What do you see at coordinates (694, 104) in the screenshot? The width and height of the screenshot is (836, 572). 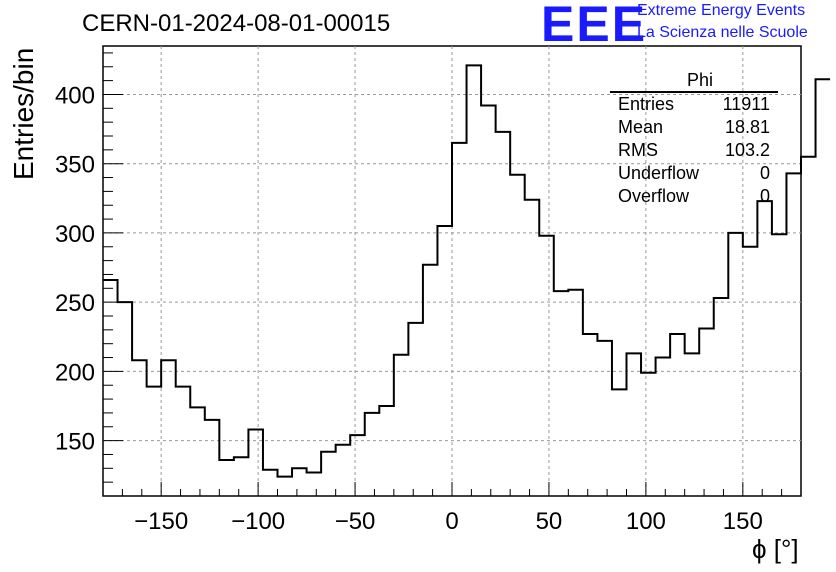 I see `stats-row-entries: Entries 11911` at bounding box center [694, 104].